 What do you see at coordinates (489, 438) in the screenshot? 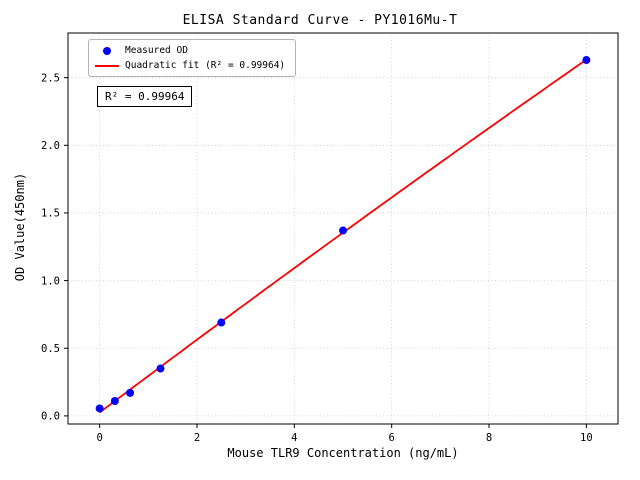
I see `x-tick-label: 8` at bounding box center [489, 438].